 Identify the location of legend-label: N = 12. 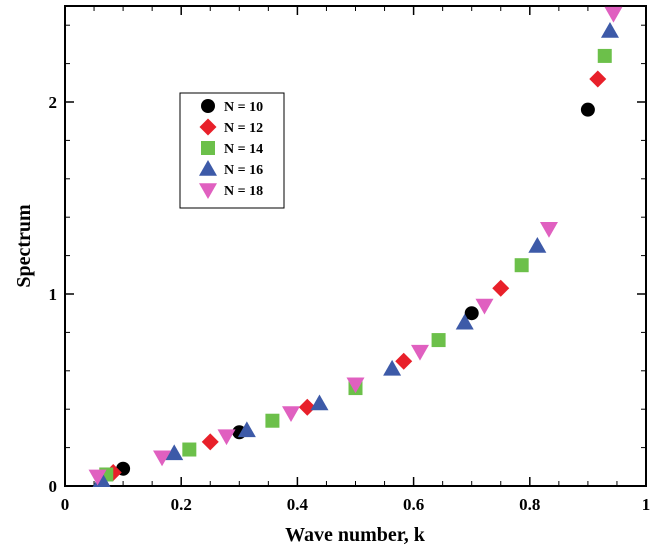
(243, 128).